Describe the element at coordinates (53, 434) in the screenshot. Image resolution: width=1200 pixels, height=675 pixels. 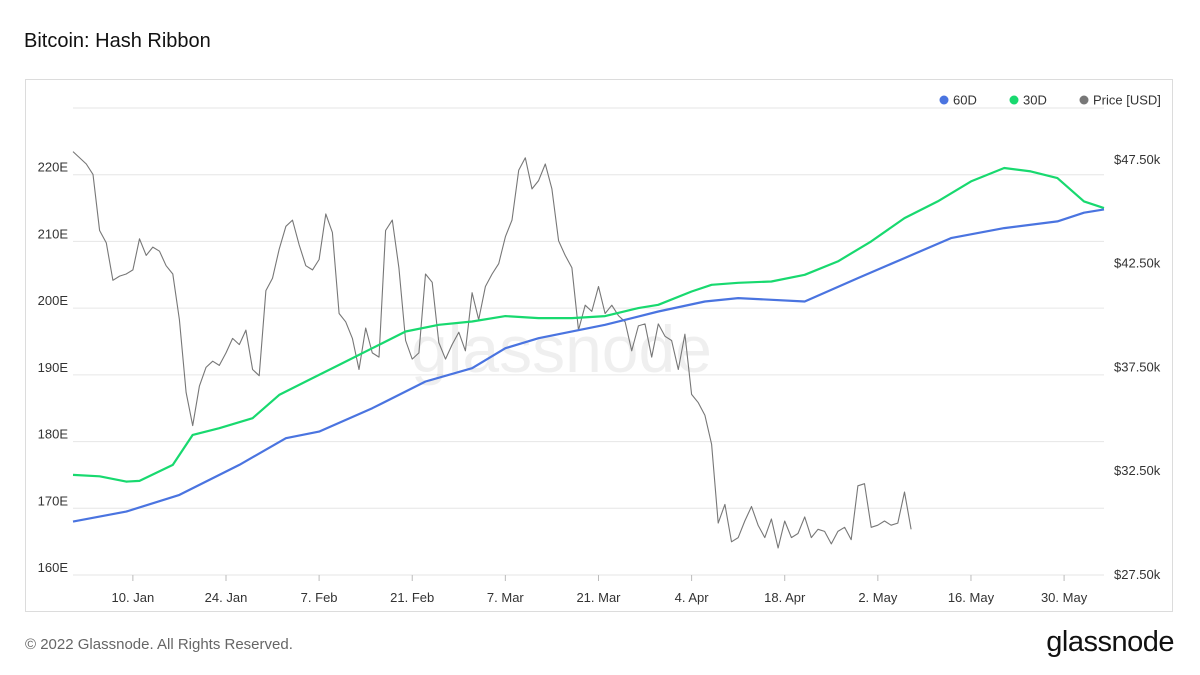
I see `y-left-tick-label: 180E` at that location.